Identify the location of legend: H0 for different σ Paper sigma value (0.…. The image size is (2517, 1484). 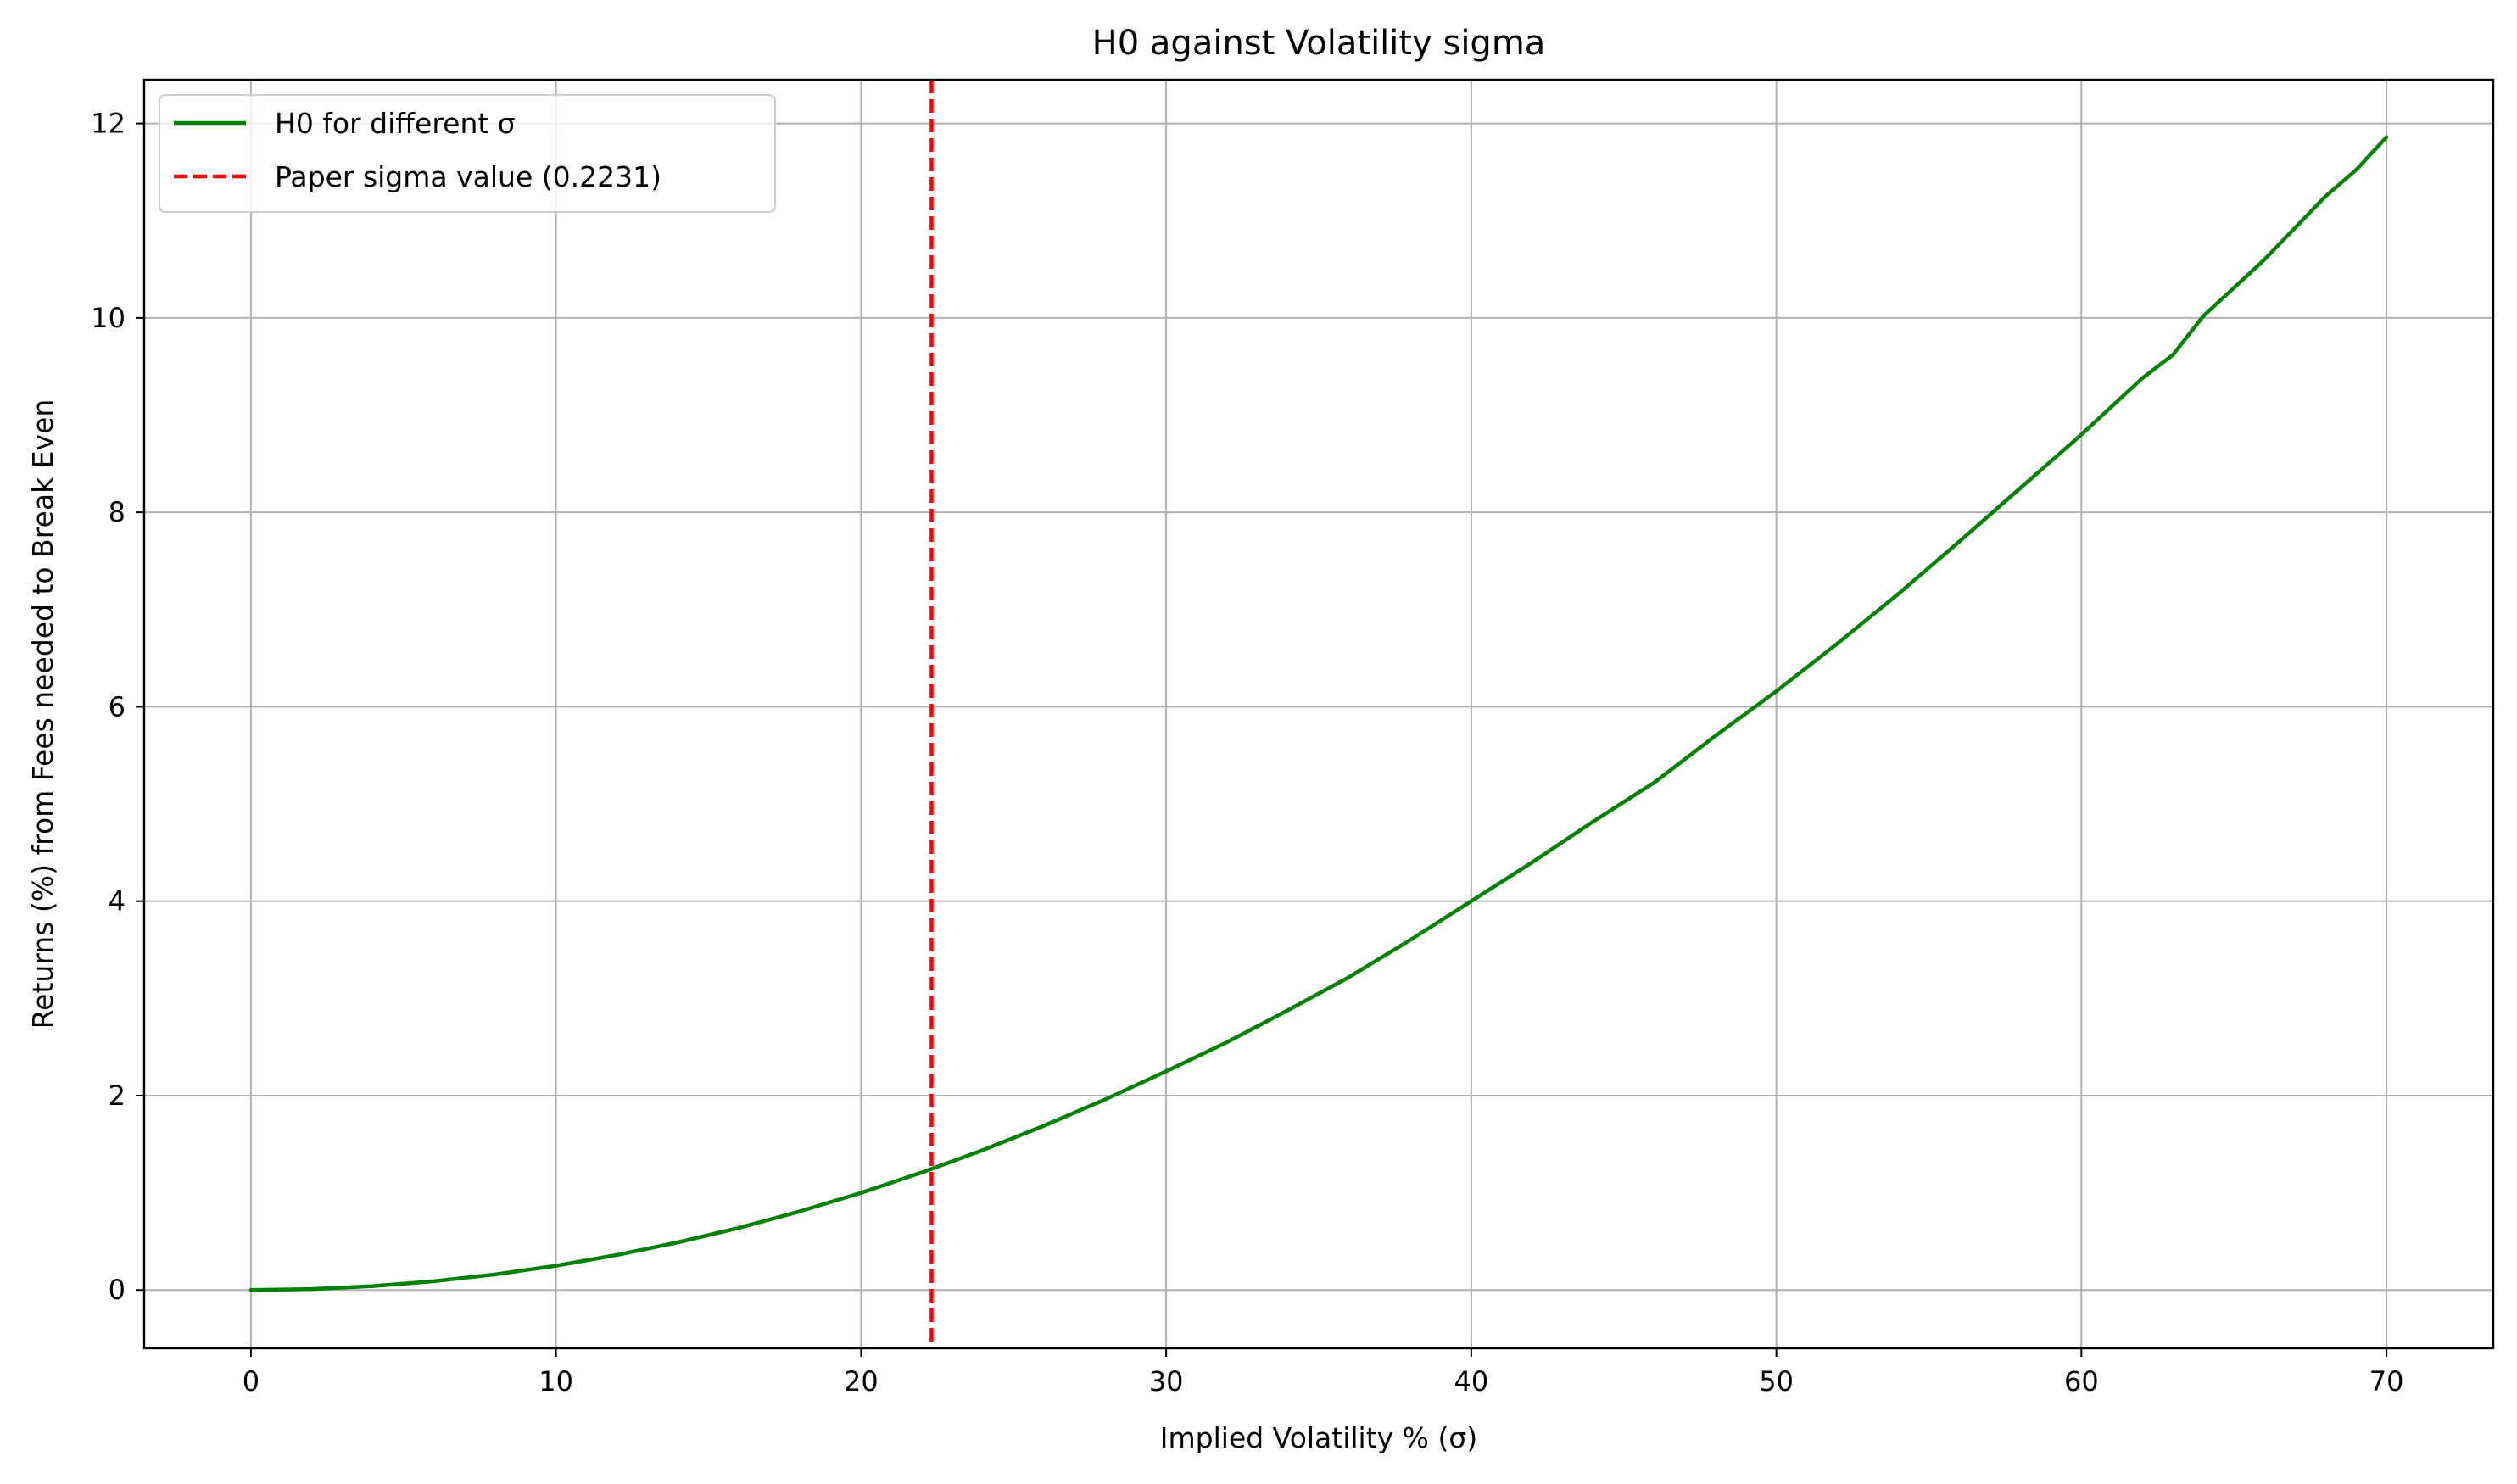
(467, 153).